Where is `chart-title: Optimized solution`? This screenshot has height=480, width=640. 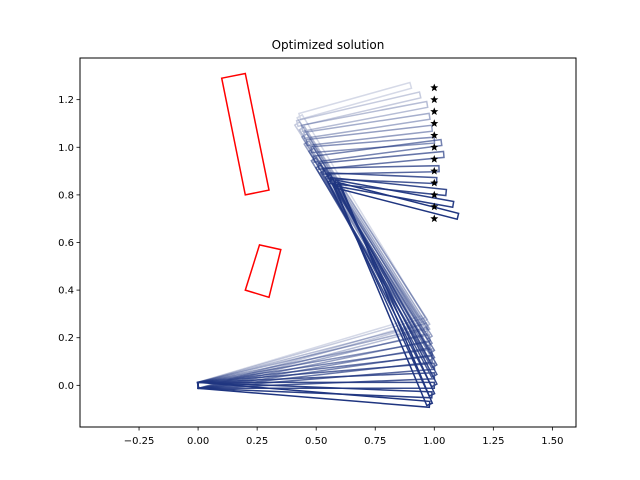
chart-title: Optimized solution is located at coordinates (328, 45).